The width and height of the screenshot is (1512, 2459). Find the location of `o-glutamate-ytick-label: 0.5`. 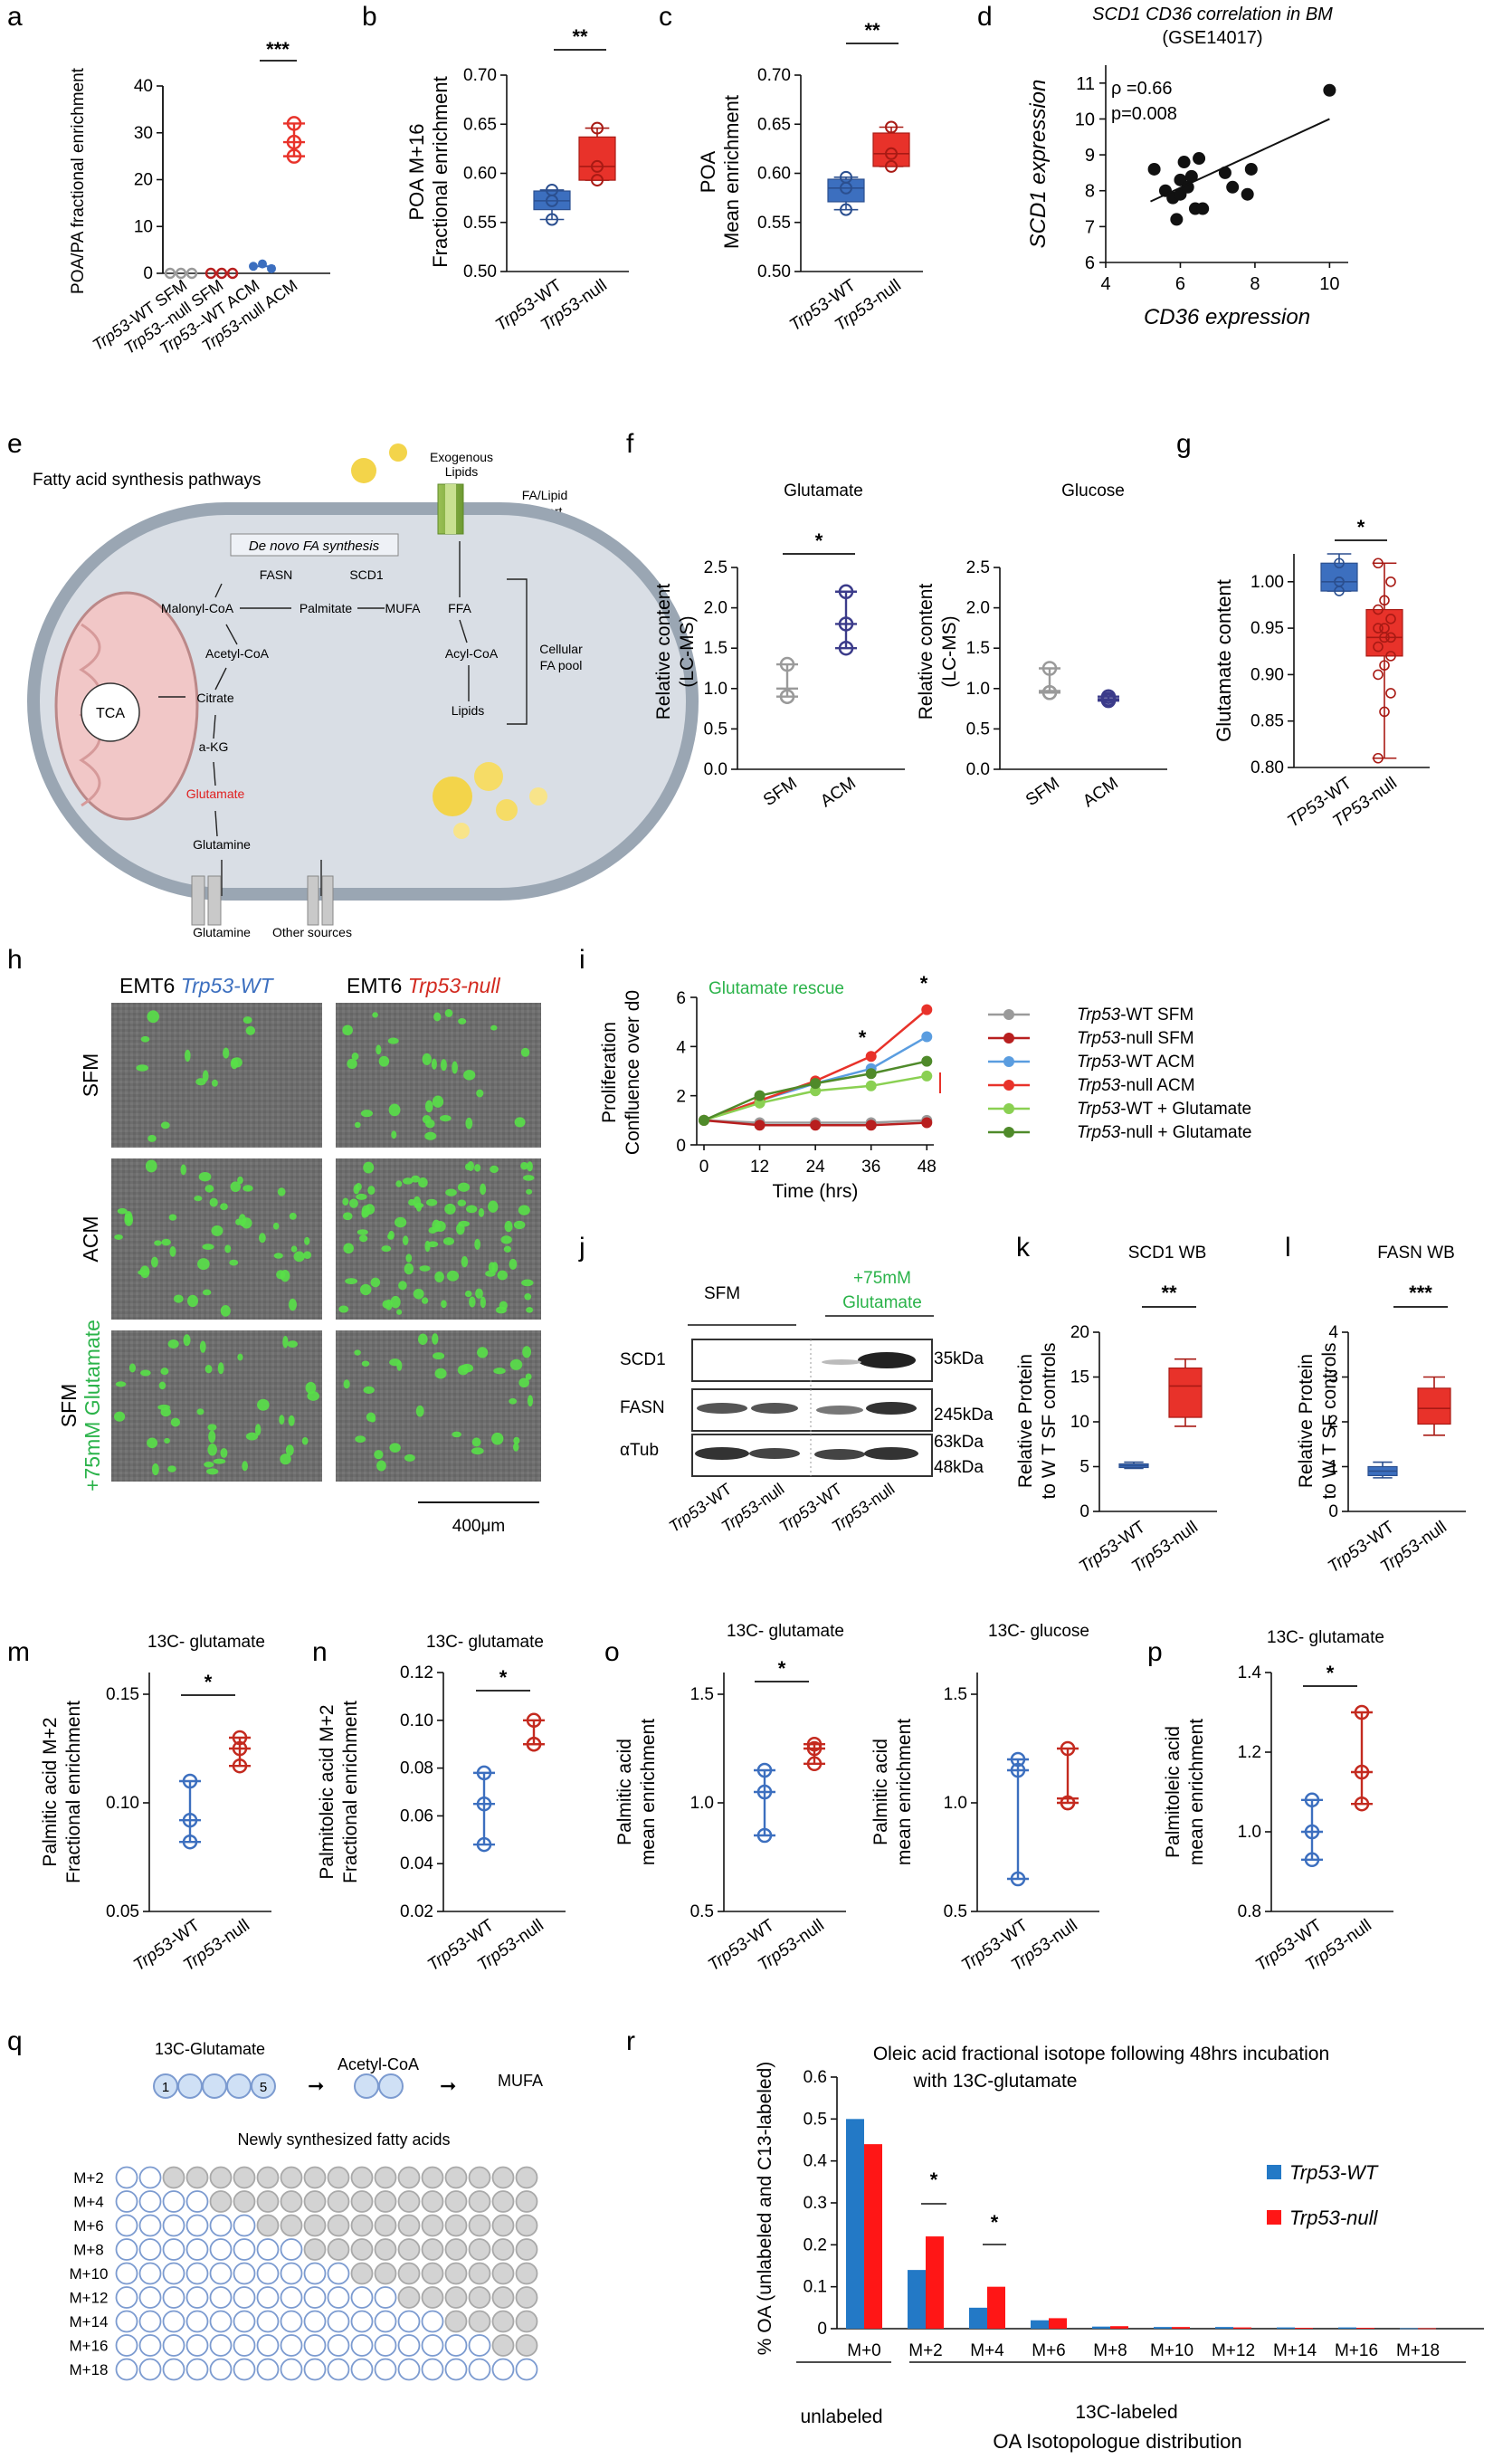

o-glutamate-ytick-label: 0.5 is located at coordinates (702, 1912).